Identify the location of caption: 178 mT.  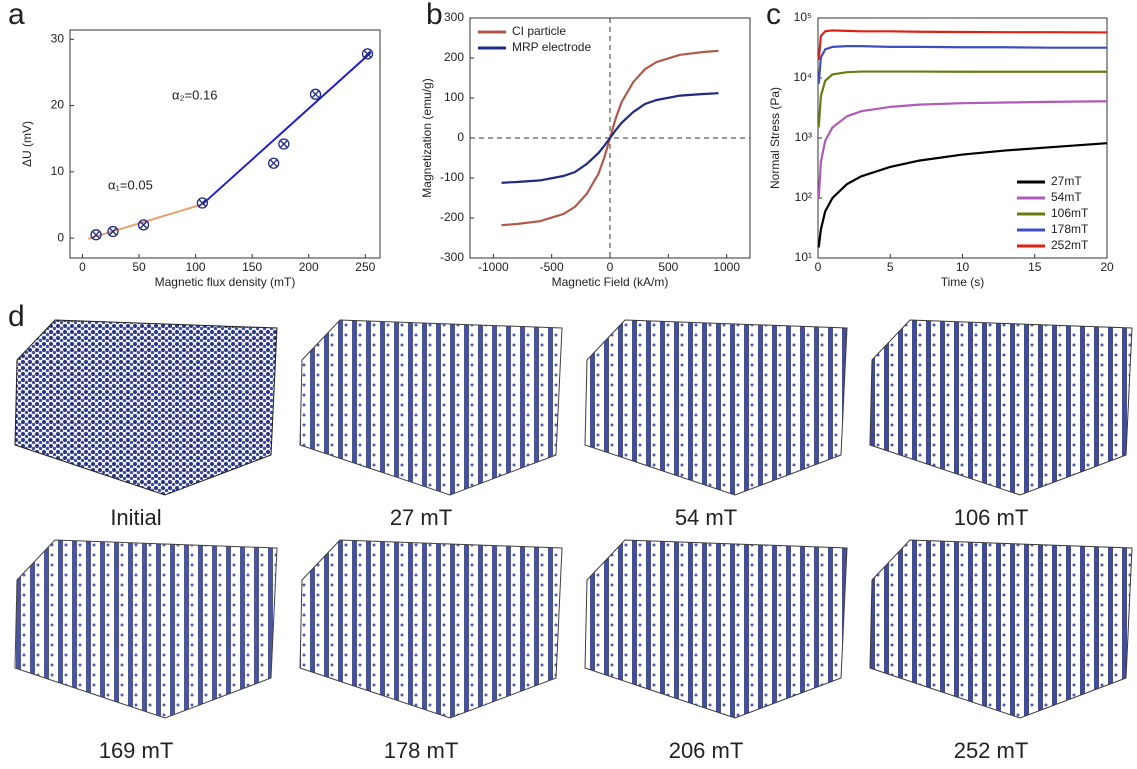
(421, 750).